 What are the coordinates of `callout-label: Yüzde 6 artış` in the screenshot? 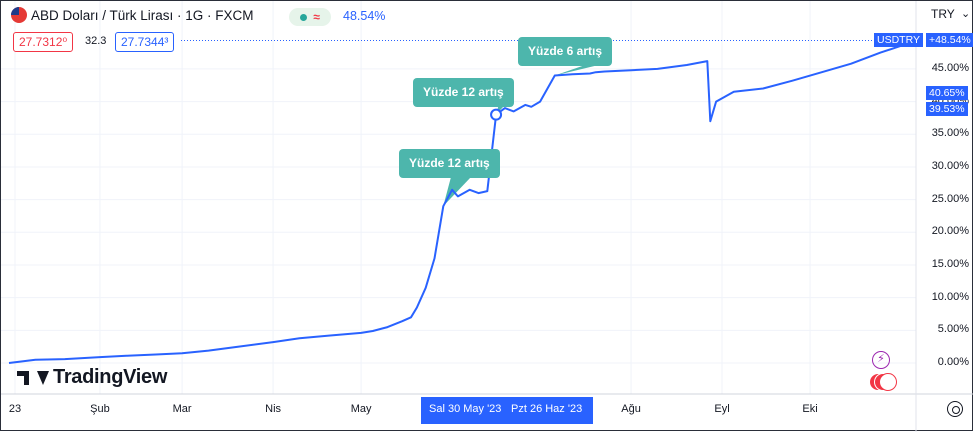 It's located at (565, 51).